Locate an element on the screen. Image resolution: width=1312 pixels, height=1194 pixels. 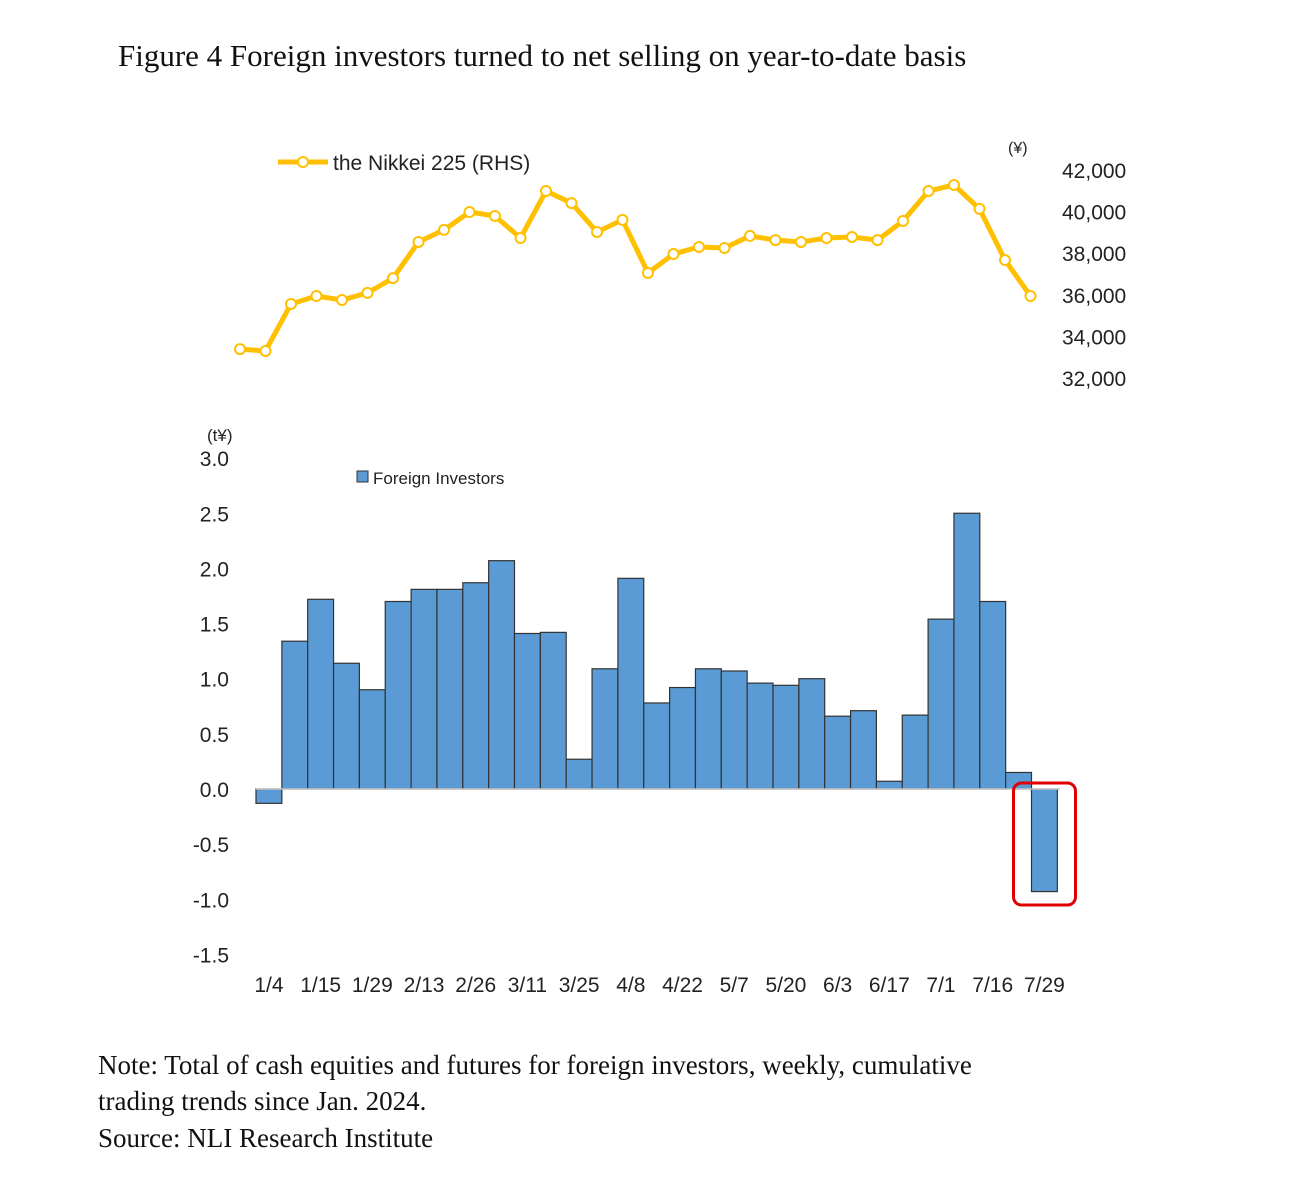
bar-y-tick-label: 0.5 is located at coordinates (214, 735).